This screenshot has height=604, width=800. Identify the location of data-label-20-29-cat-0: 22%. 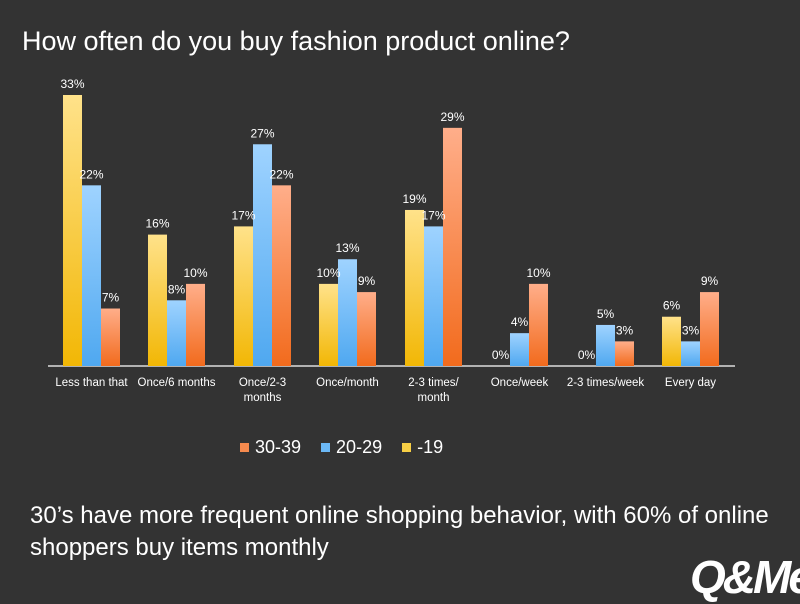
(91, 174).